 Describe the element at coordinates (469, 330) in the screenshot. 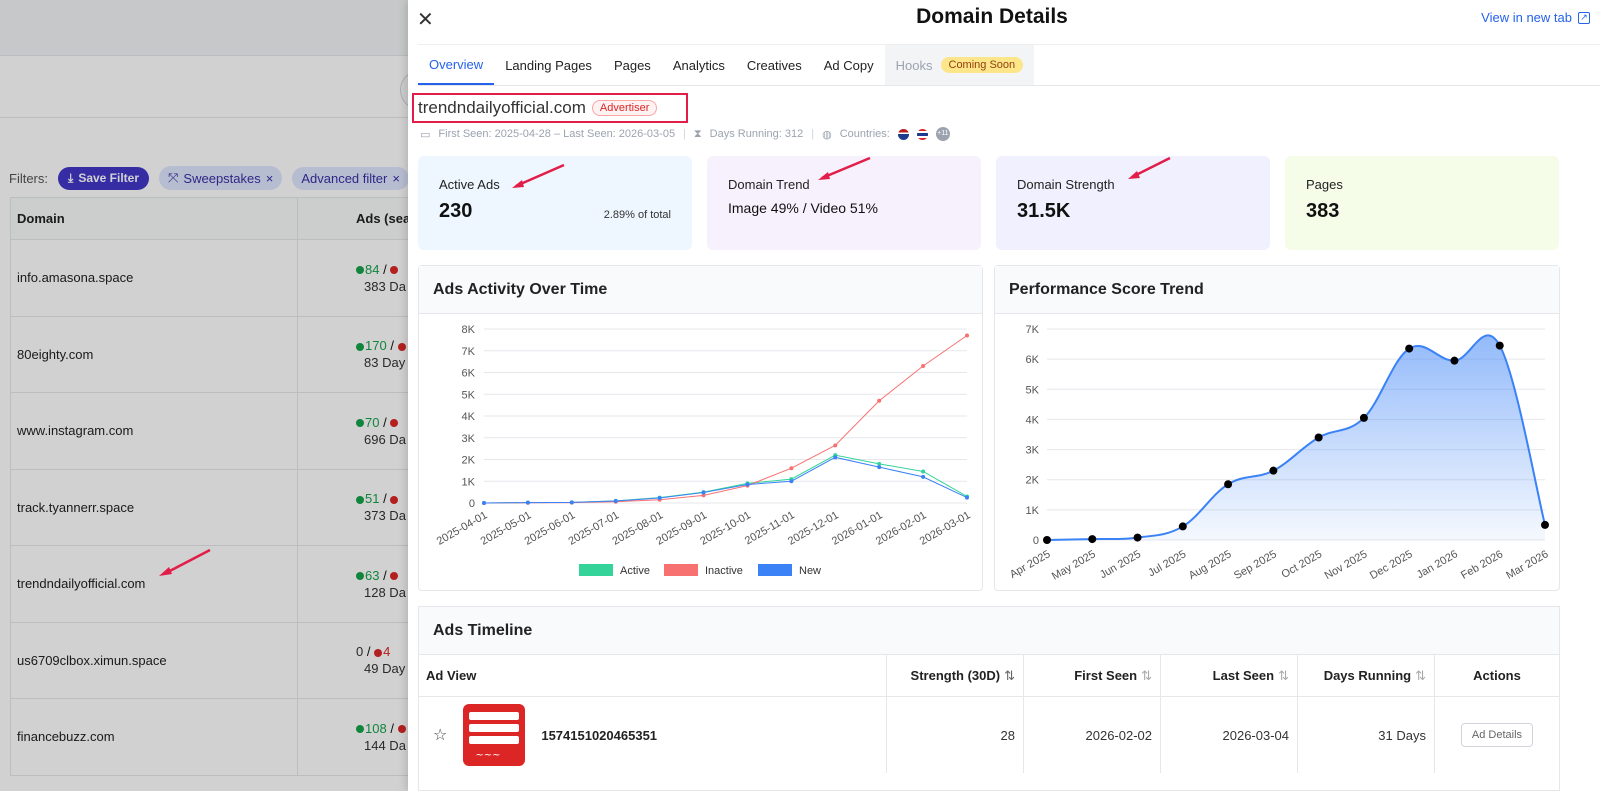

I see `y-tick-label: 8K` at that location.